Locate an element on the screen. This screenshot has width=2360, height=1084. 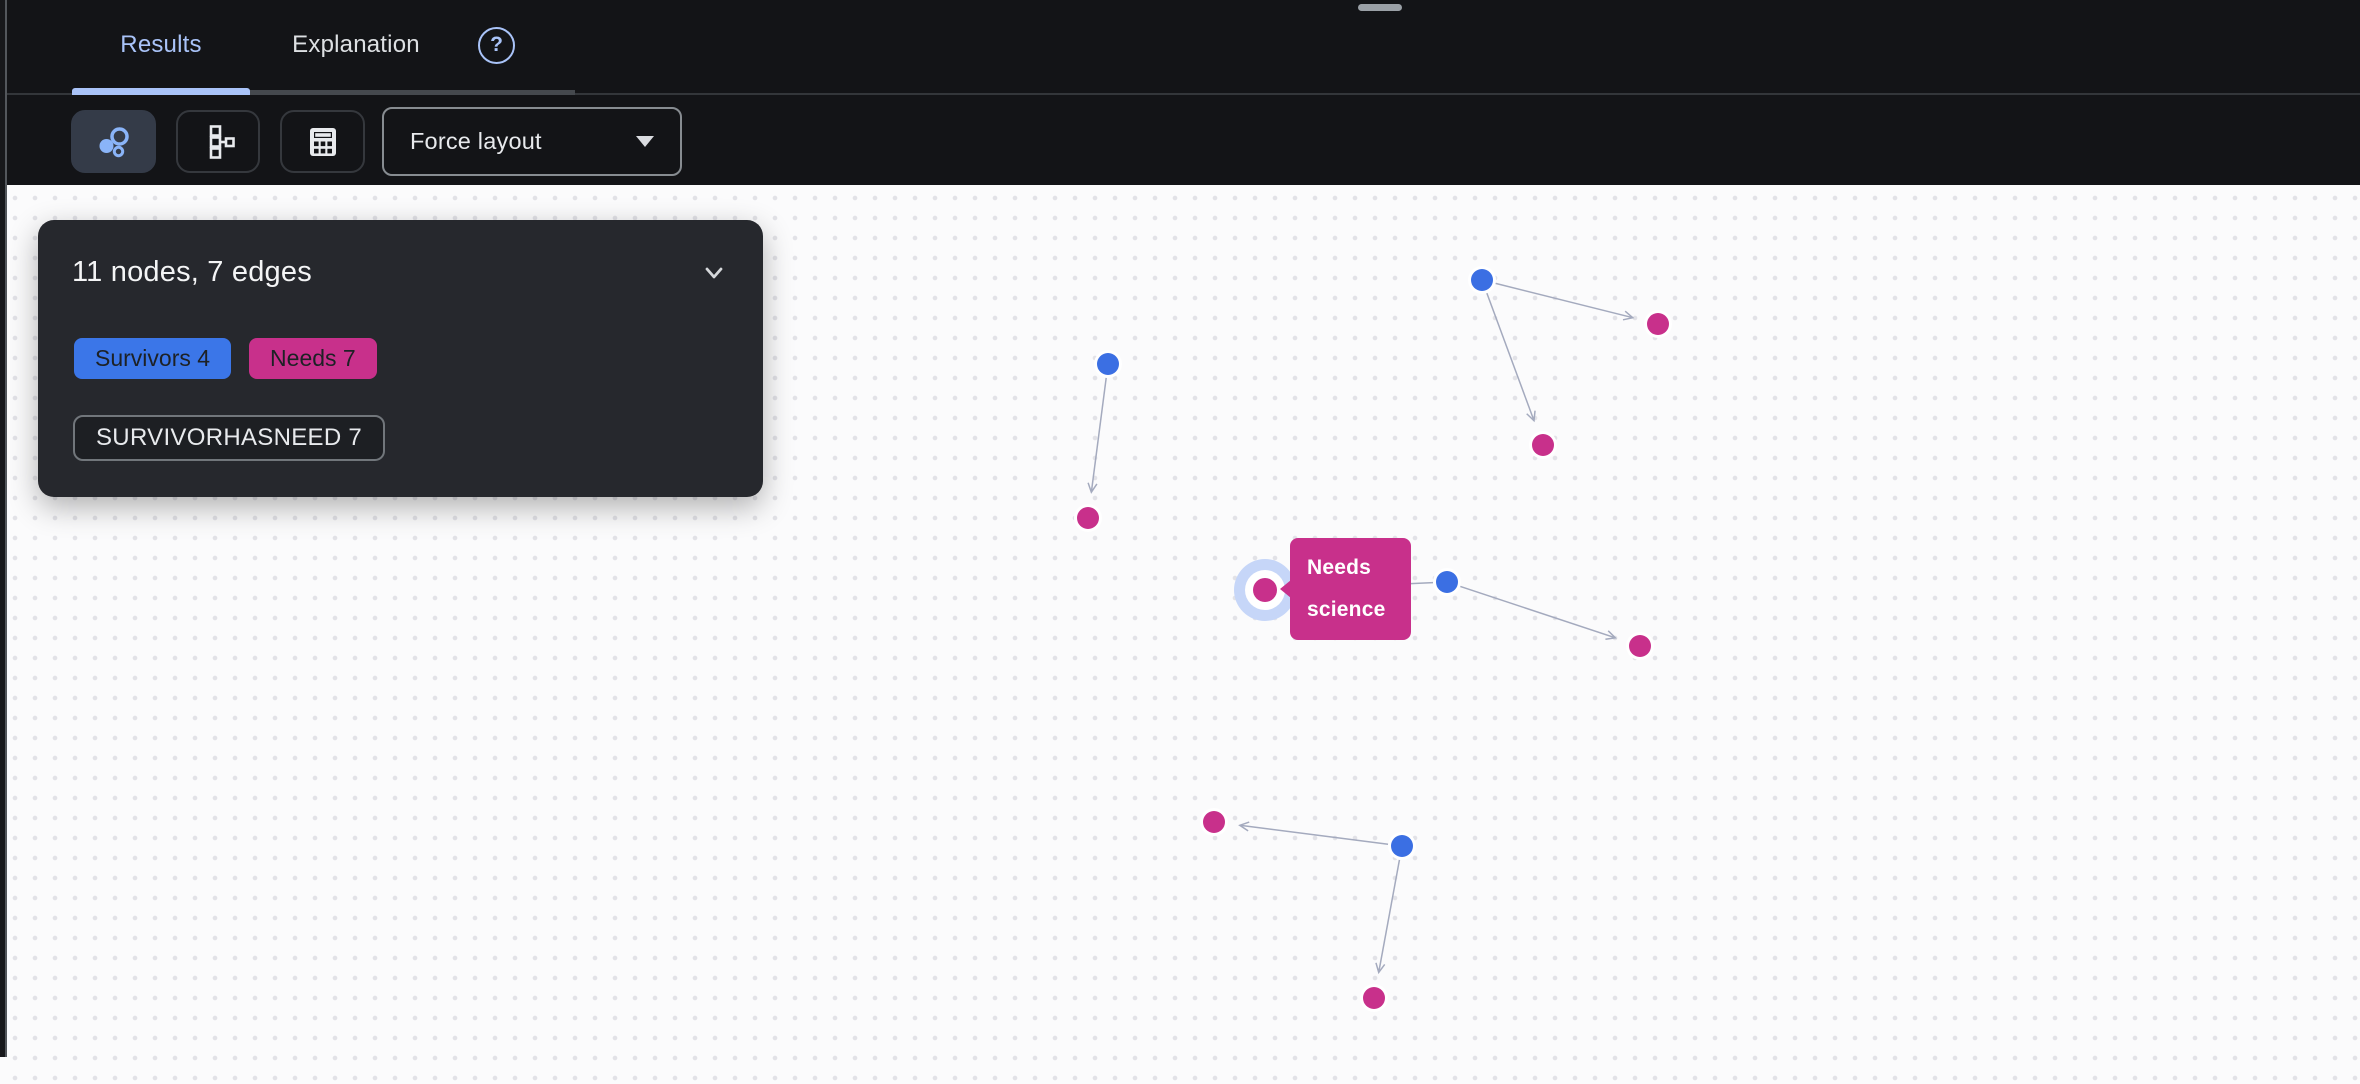
label-badge-row: Survivors 4 Needs 7 is located at coordinates (225, 358).